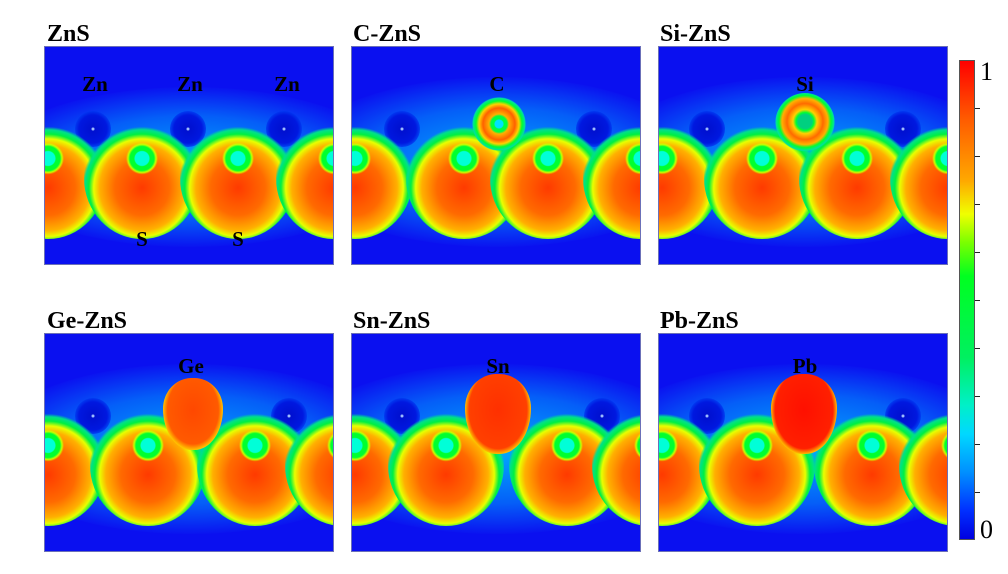 The image size is (1008, 574). What do you see at coordinates (496, 155) in the screenshot?
I see `elf-map-c-zns: C` at bounding box center [496, 155].